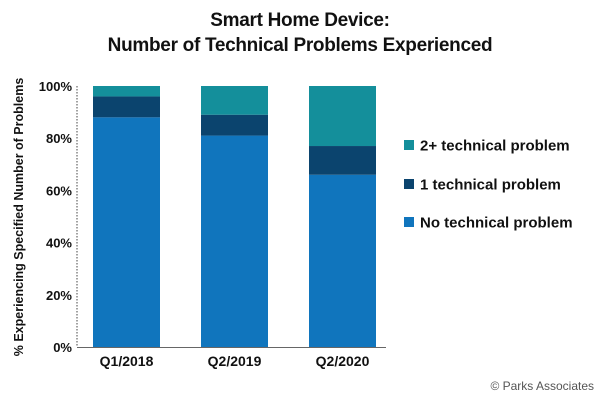 The width and height of the screenshot is (600, 400). What do you see at coordinates (59, 243) in the screenshot?
I see `y-tick-label: 40%` at bounding box center [59, 243].